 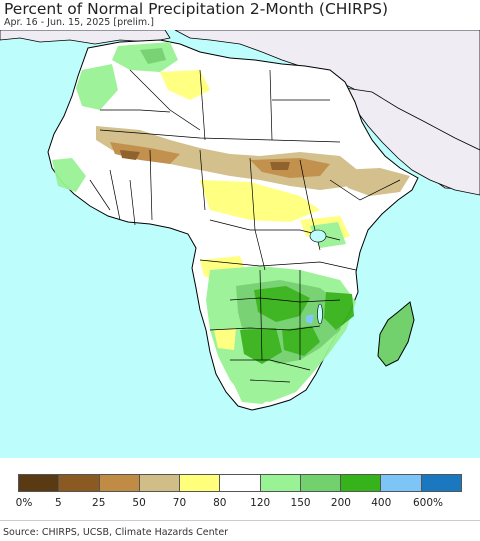 I want to click on legend-label: 400, so click(x=381, y=503).